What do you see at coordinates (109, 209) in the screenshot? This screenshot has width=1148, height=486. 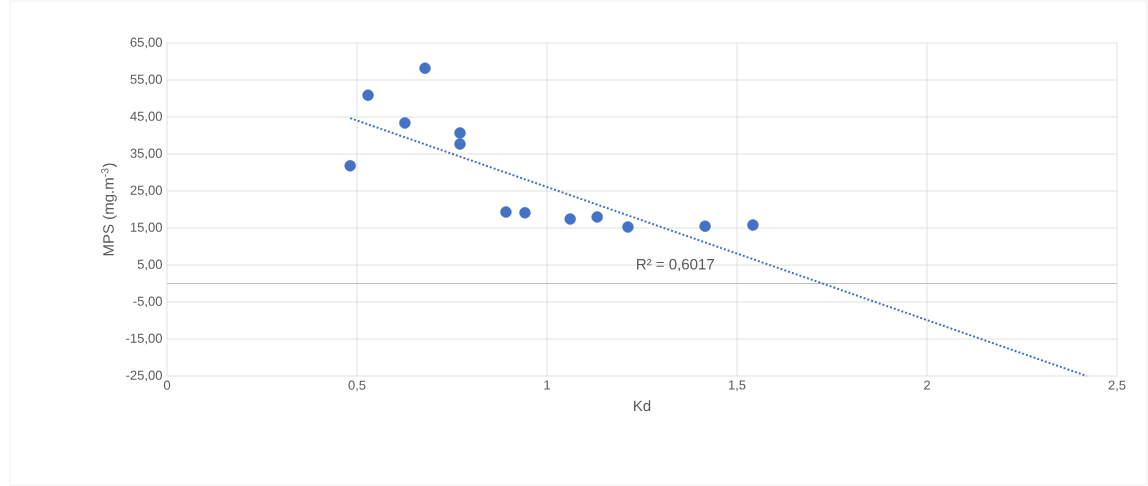 I see `y-axis-title: MPS (mg.m$^{-3}$)` at bounding box center [109, 209].